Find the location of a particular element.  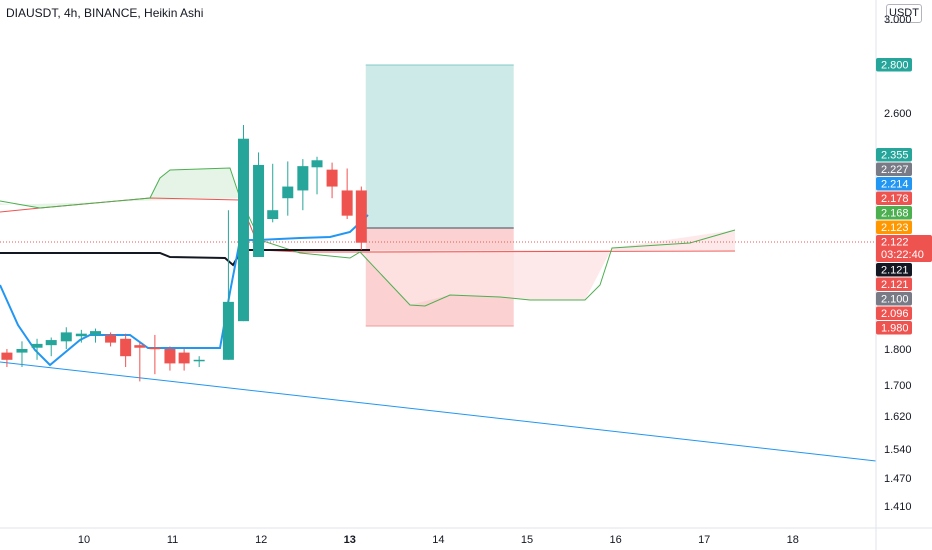

currency-selector: USDT is located at coordinates (904, 13).